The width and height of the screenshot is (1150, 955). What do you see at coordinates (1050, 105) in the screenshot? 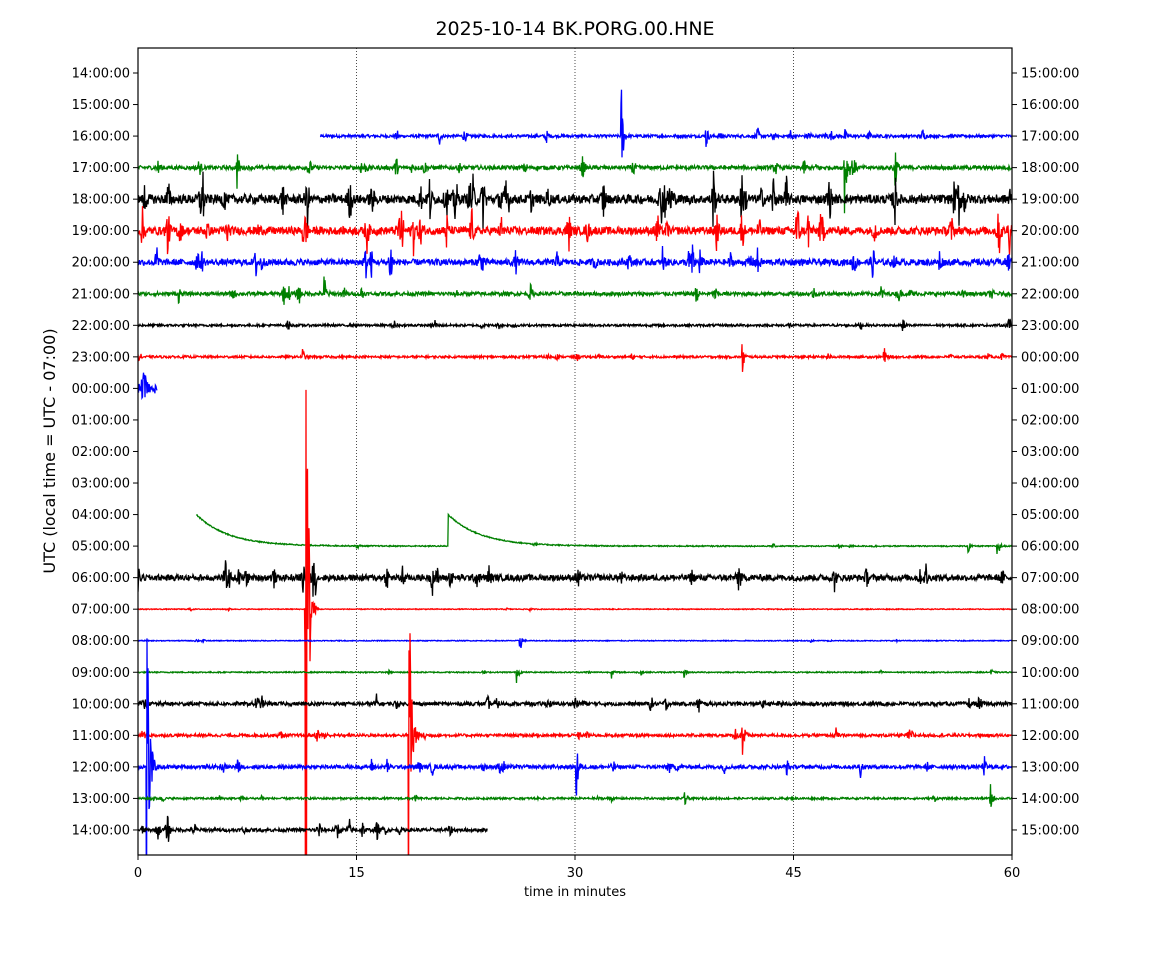
I see `y-tick-label-right: 16:00:00` at bounding box center [1050, 105].